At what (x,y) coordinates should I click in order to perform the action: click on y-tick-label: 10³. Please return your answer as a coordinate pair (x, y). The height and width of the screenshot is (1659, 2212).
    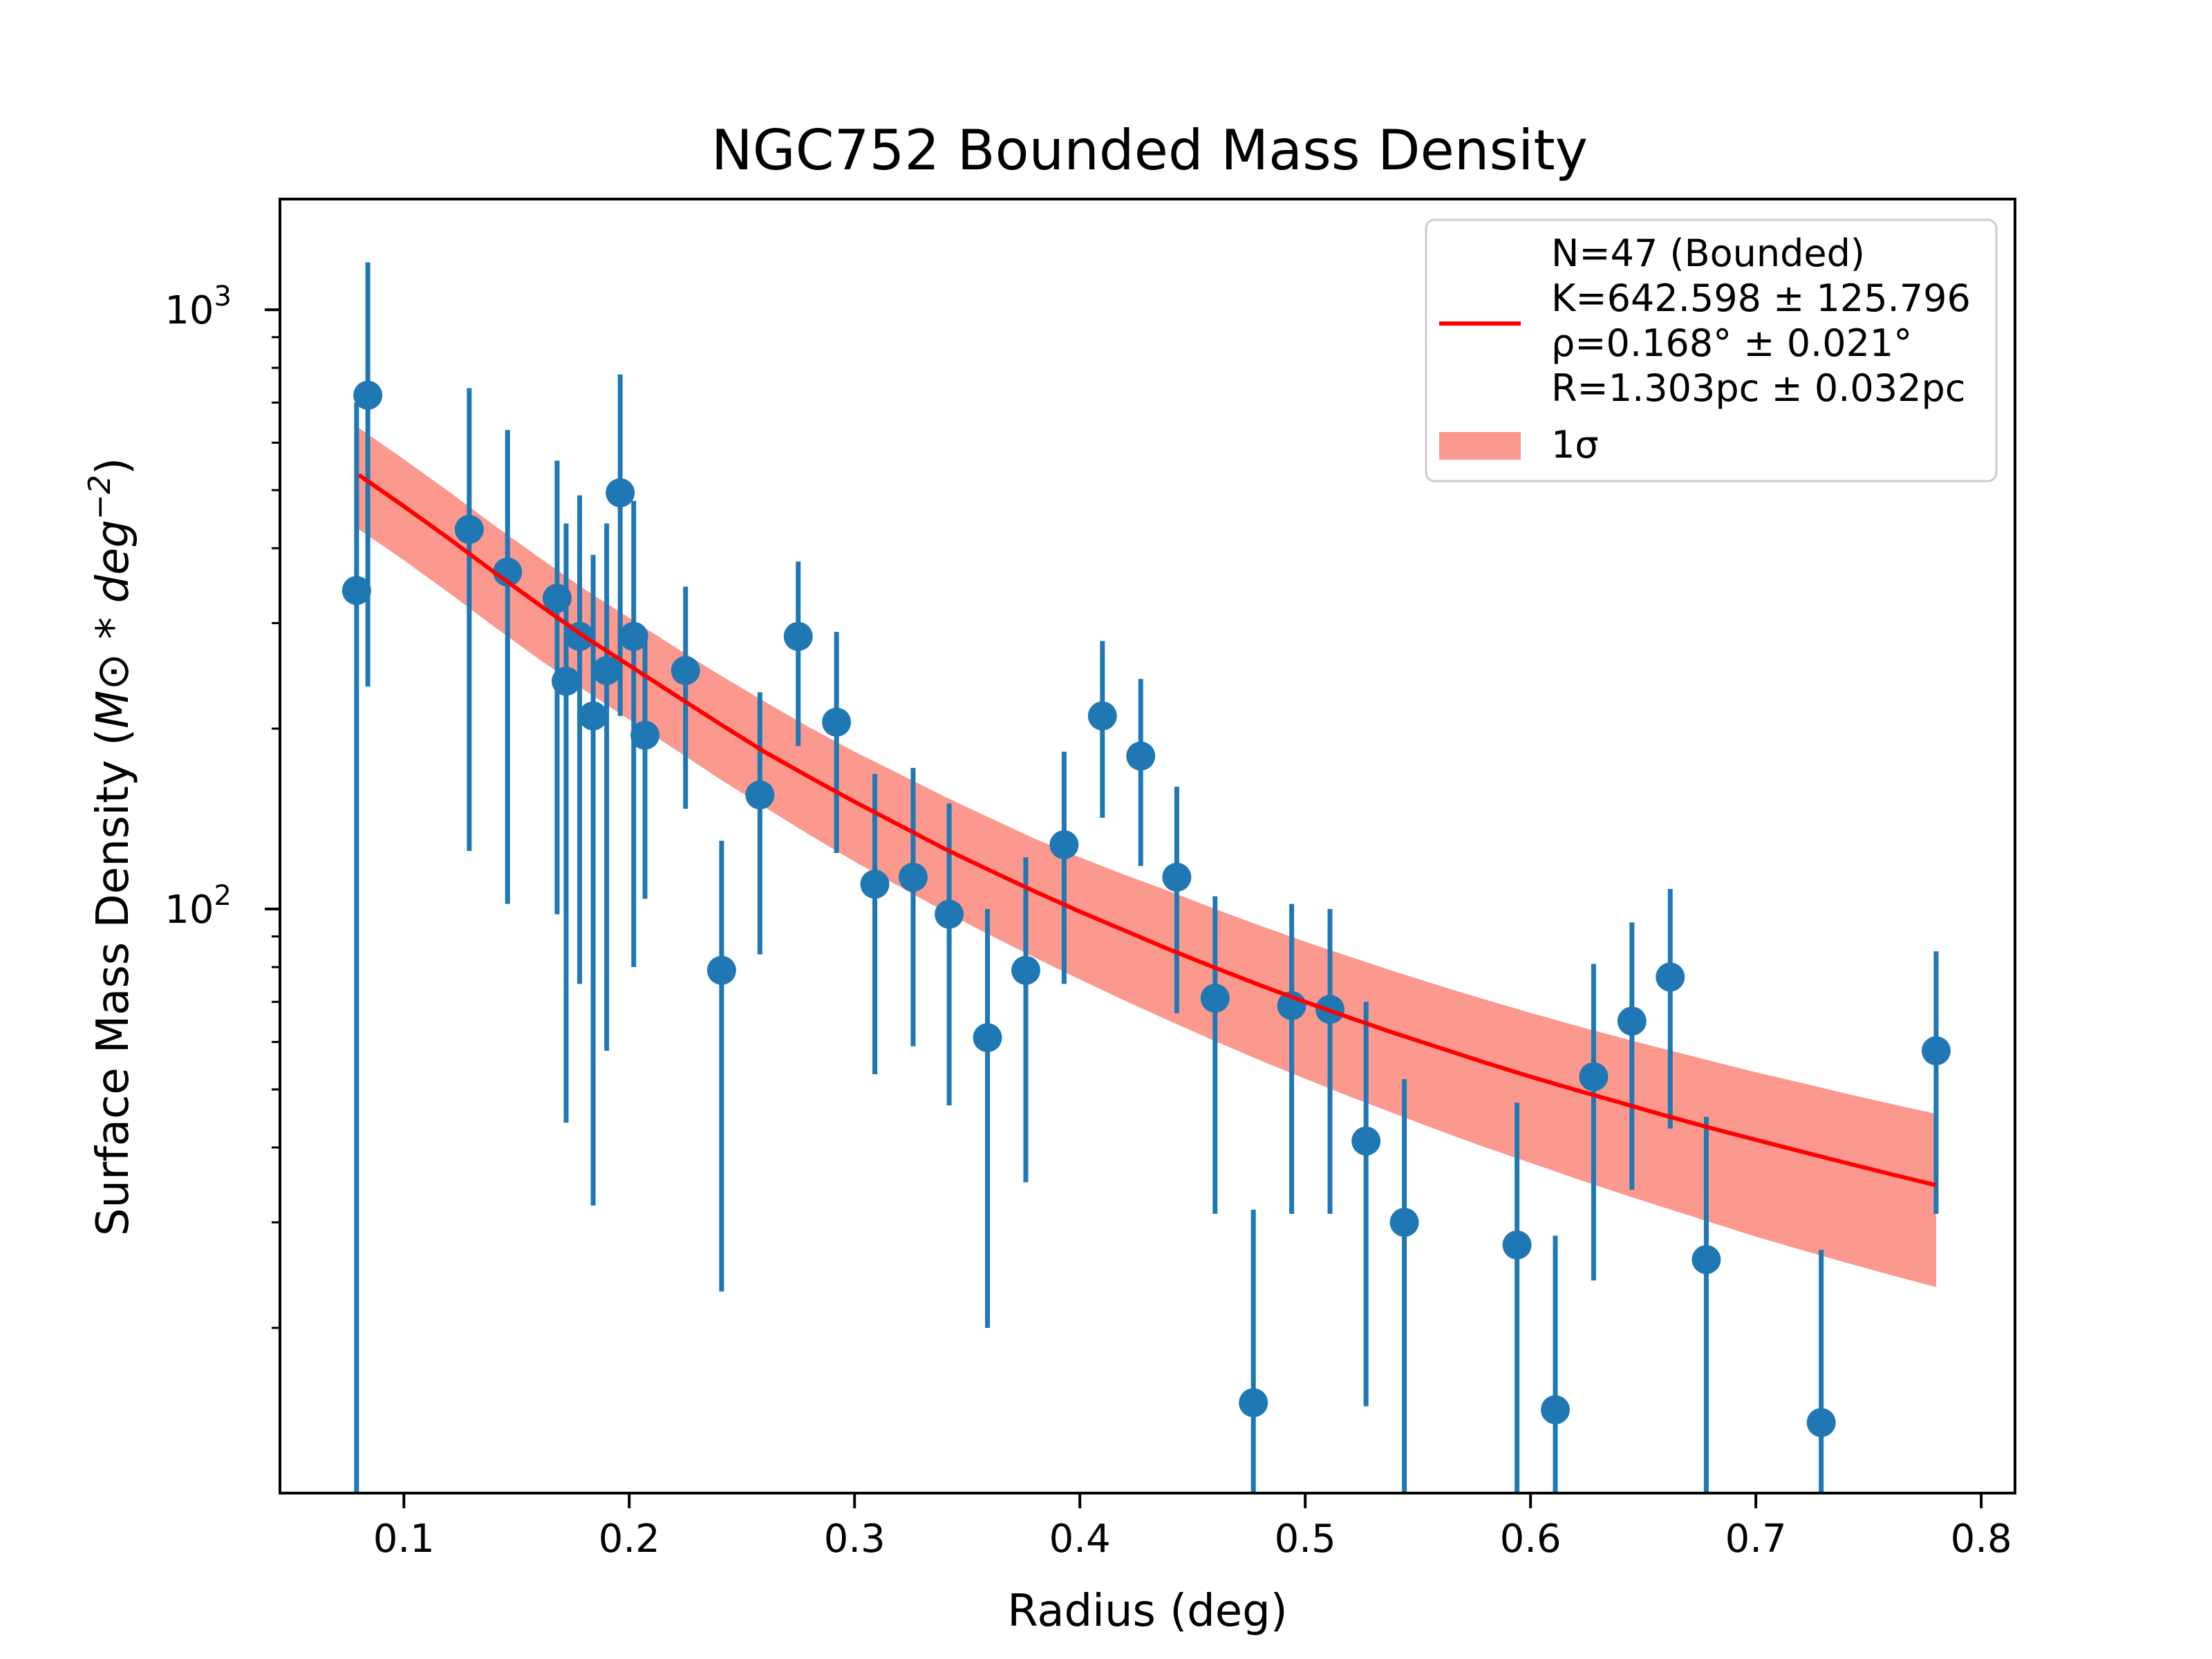
    Looking at the image, I should click on (198, 307).